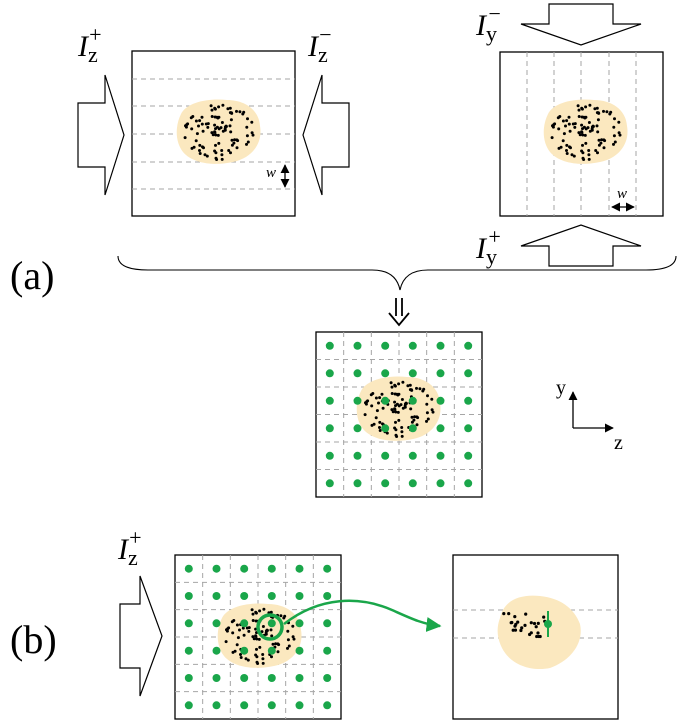 The height and width of the screenshot is (728, 696). I want to click on beam-iz-minus-label: Iz−, so click(320, 44).